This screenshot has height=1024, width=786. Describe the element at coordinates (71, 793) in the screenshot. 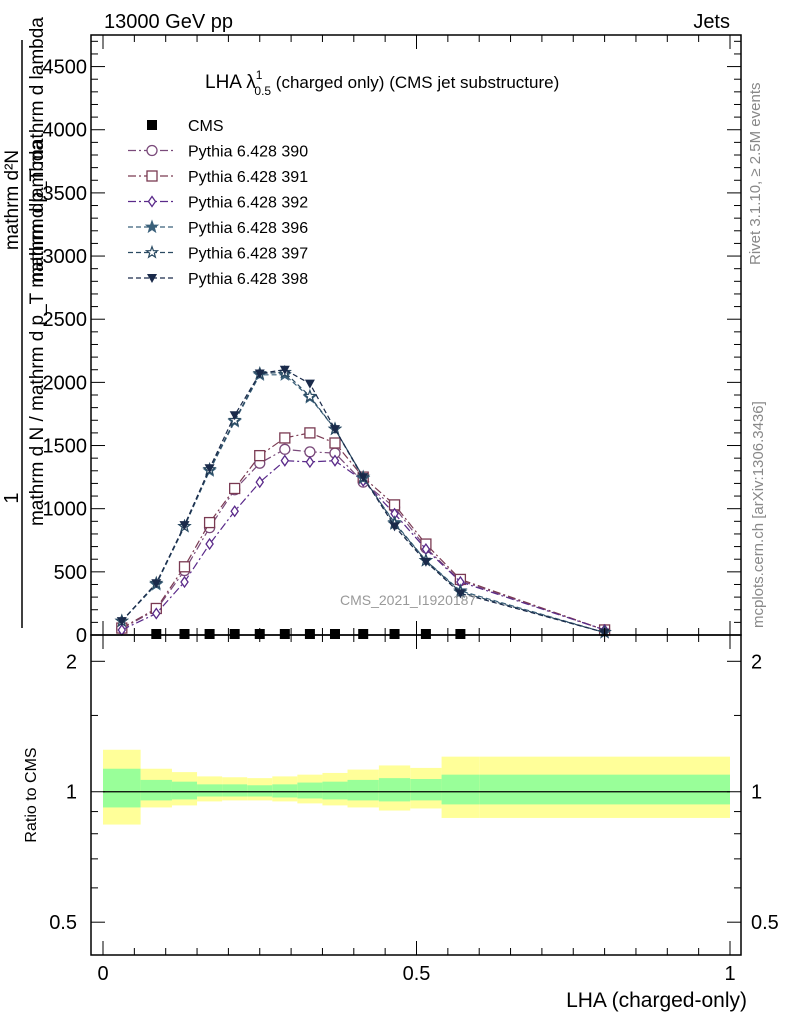

I see `ratio-y-tick-label: 1` at that location.